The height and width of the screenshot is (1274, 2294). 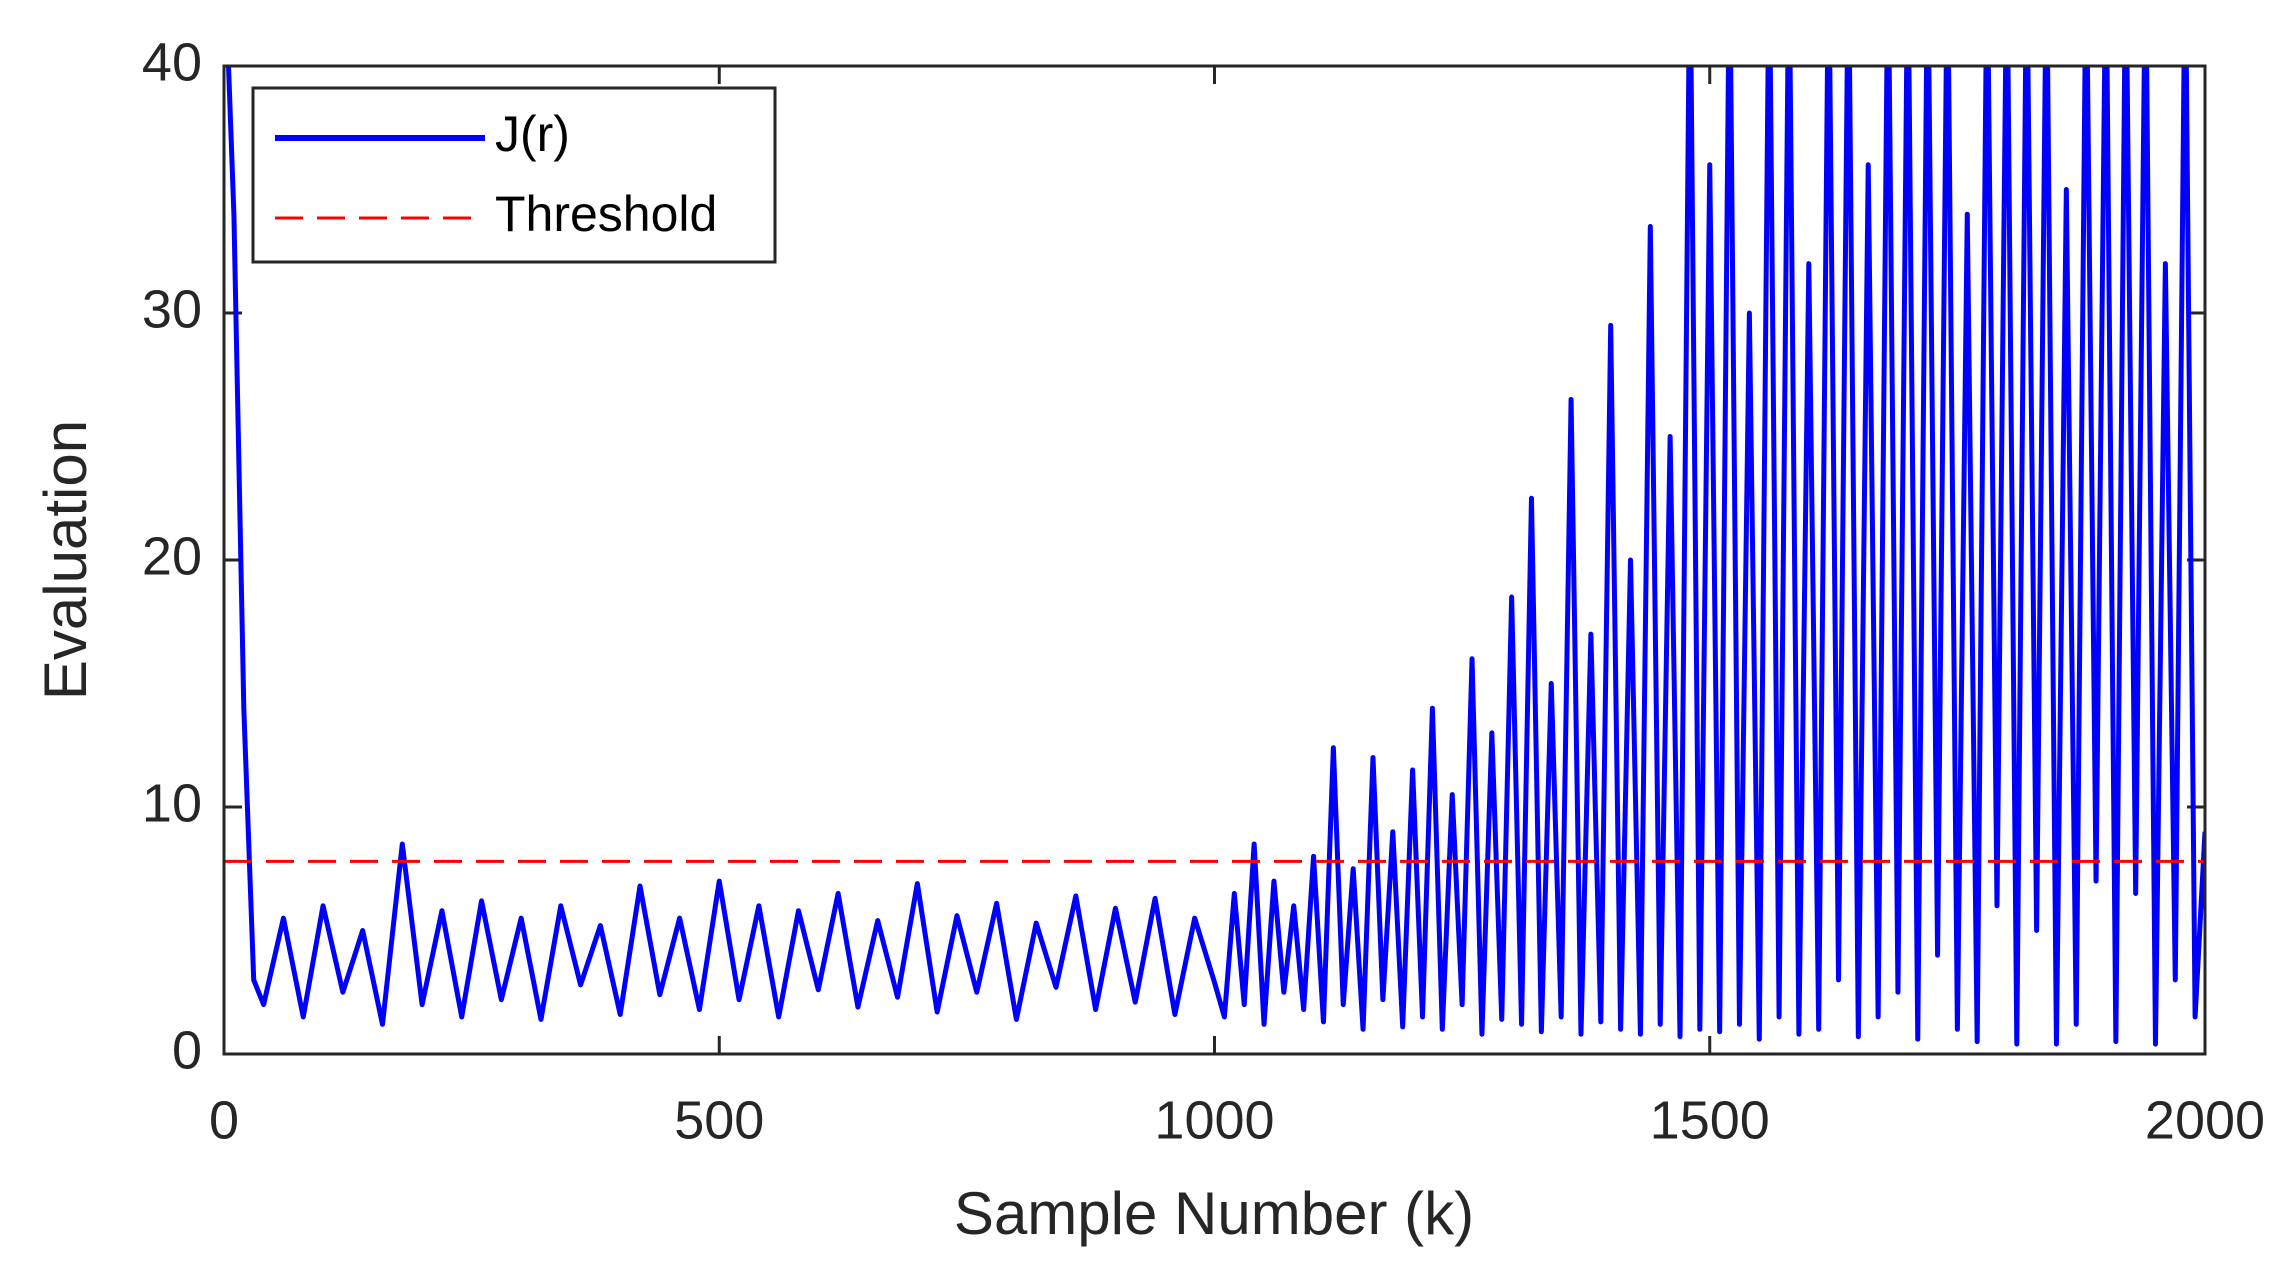 What do you see at coordinates (65, 560) in the screenshot?
I see `y-axis-label: Evaluation` at bounding box center [65, 560].